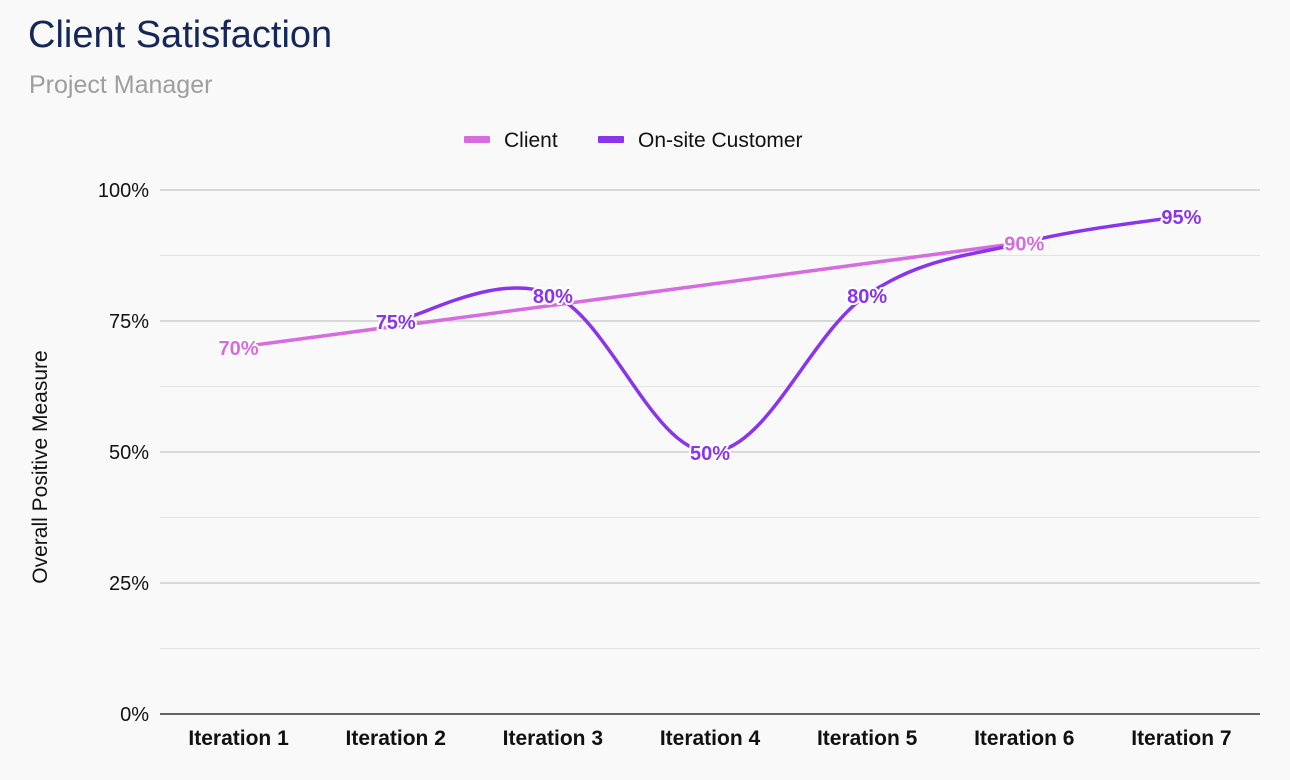 Image resolution: width=1290 pixels, height=780 pixels. Describe the element at coordinates (134, 715) in the screenshot. I see `y-tick-label: 0%` at that location.